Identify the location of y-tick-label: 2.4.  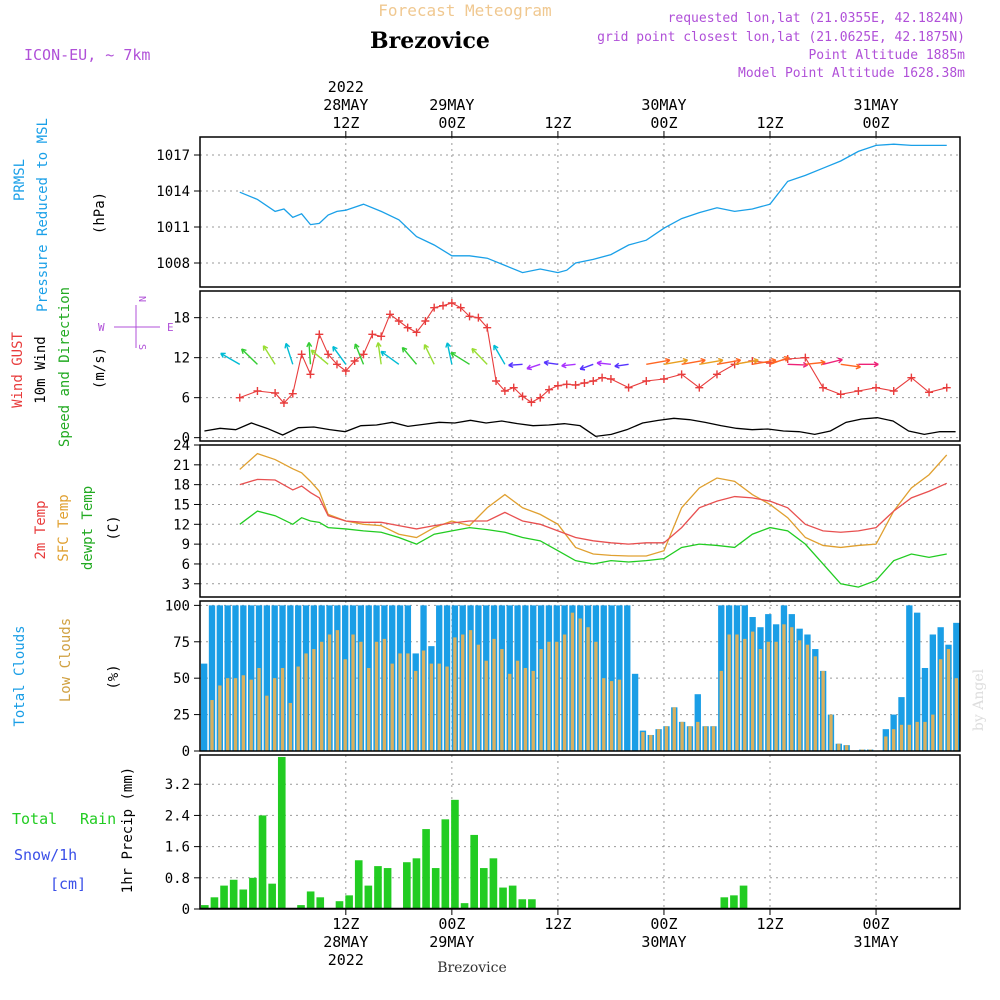
(177, 816).